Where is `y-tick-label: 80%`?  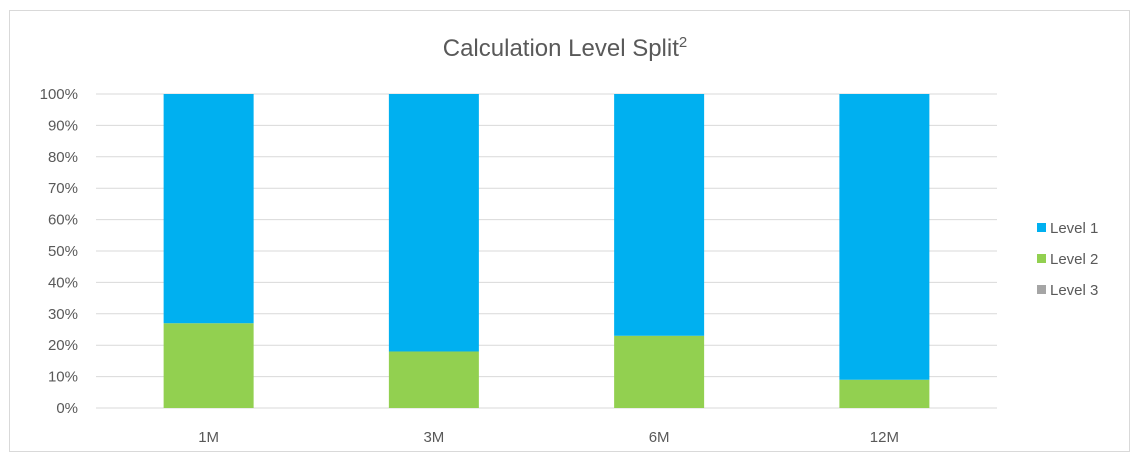
y-tick-label: 80% is located at coordinates (63, 157).